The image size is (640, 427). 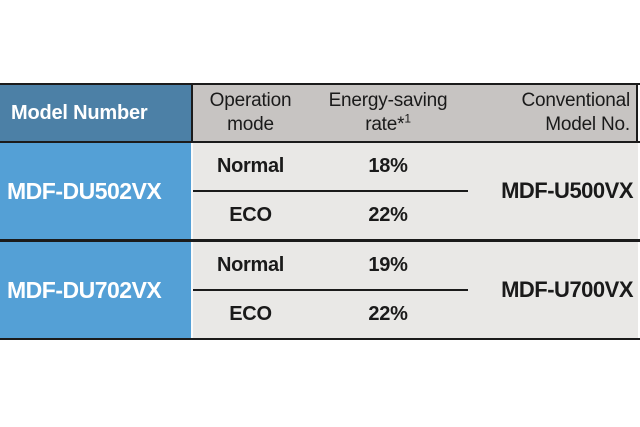 What do you see at coordinates (388, 166) in the screenshot?
I see `rate-cell: 18%` at bounding box center [388, 166].